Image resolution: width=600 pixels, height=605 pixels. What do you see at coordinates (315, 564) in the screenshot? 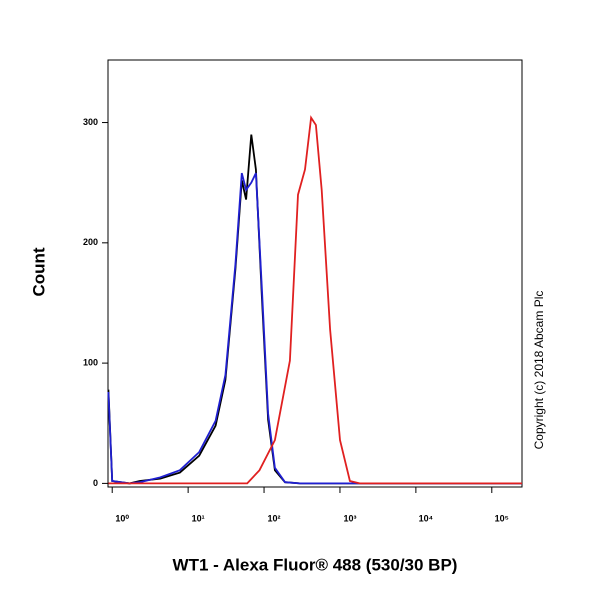
I see `x-axis-label: WT1 - Alexa Fluor® 488 (530/30 BP)` at bounding box center [315, 564].